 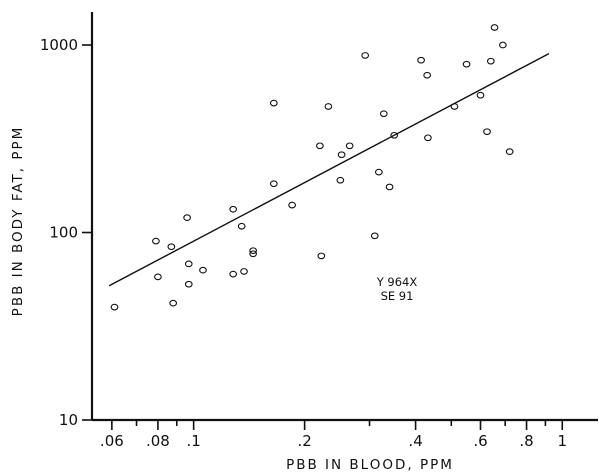 I want to click on x-tick-label: .2, so click(x=304, y=441).